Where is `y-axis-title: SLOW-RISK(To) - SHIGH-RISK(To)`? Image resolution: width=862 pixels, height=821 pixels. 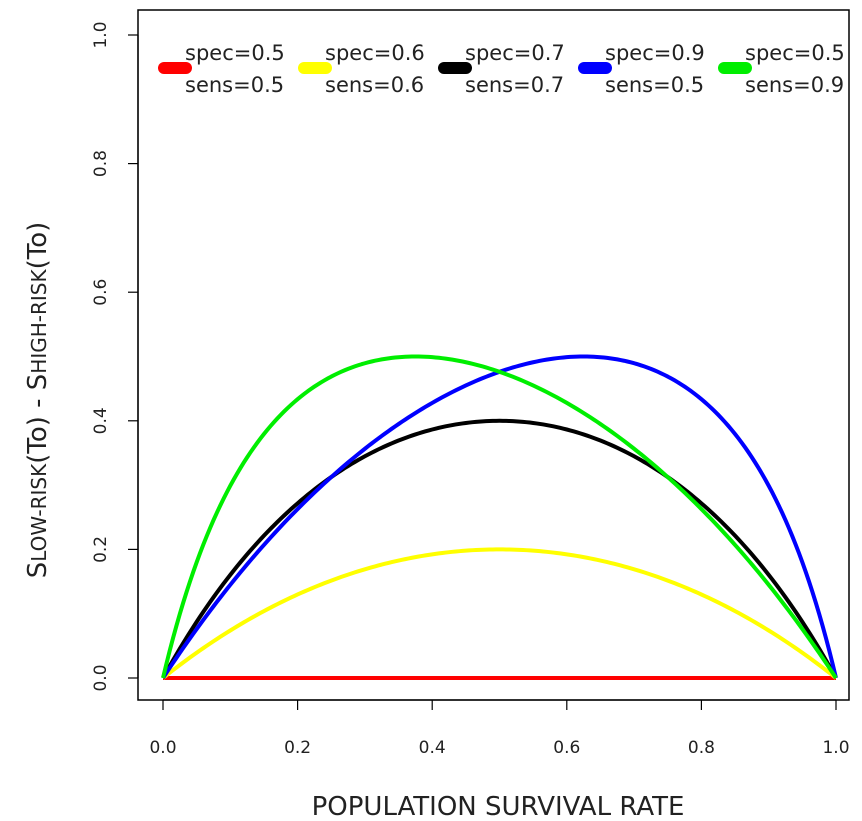 y-axis-title: SLOW-RISK(To) - SHIGH-RISK(To) is located at coordinates (38, 400).